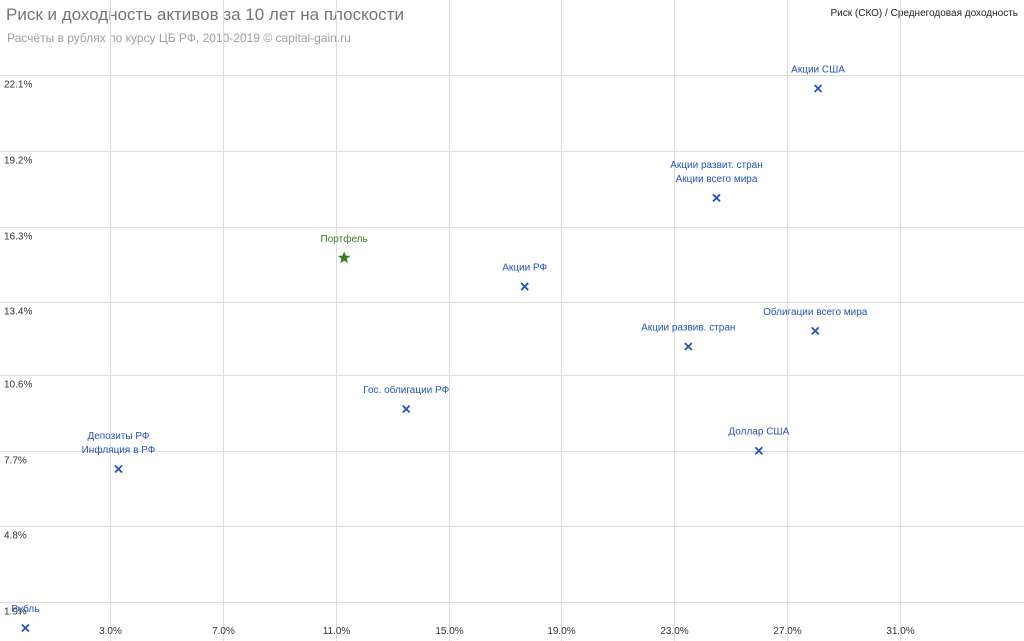  Describe the element at coordinates (15, 536) in the screenshot. I see `y-tick-label: 4.8%` at that location.